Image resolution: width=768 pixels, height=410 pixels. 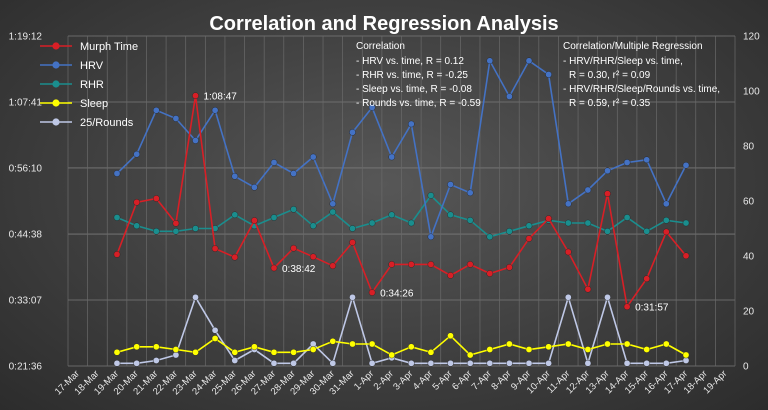 I want to click on regression-line-1: - HRV/RHR/Sleep vs. time,, so click(x=623, y=61).